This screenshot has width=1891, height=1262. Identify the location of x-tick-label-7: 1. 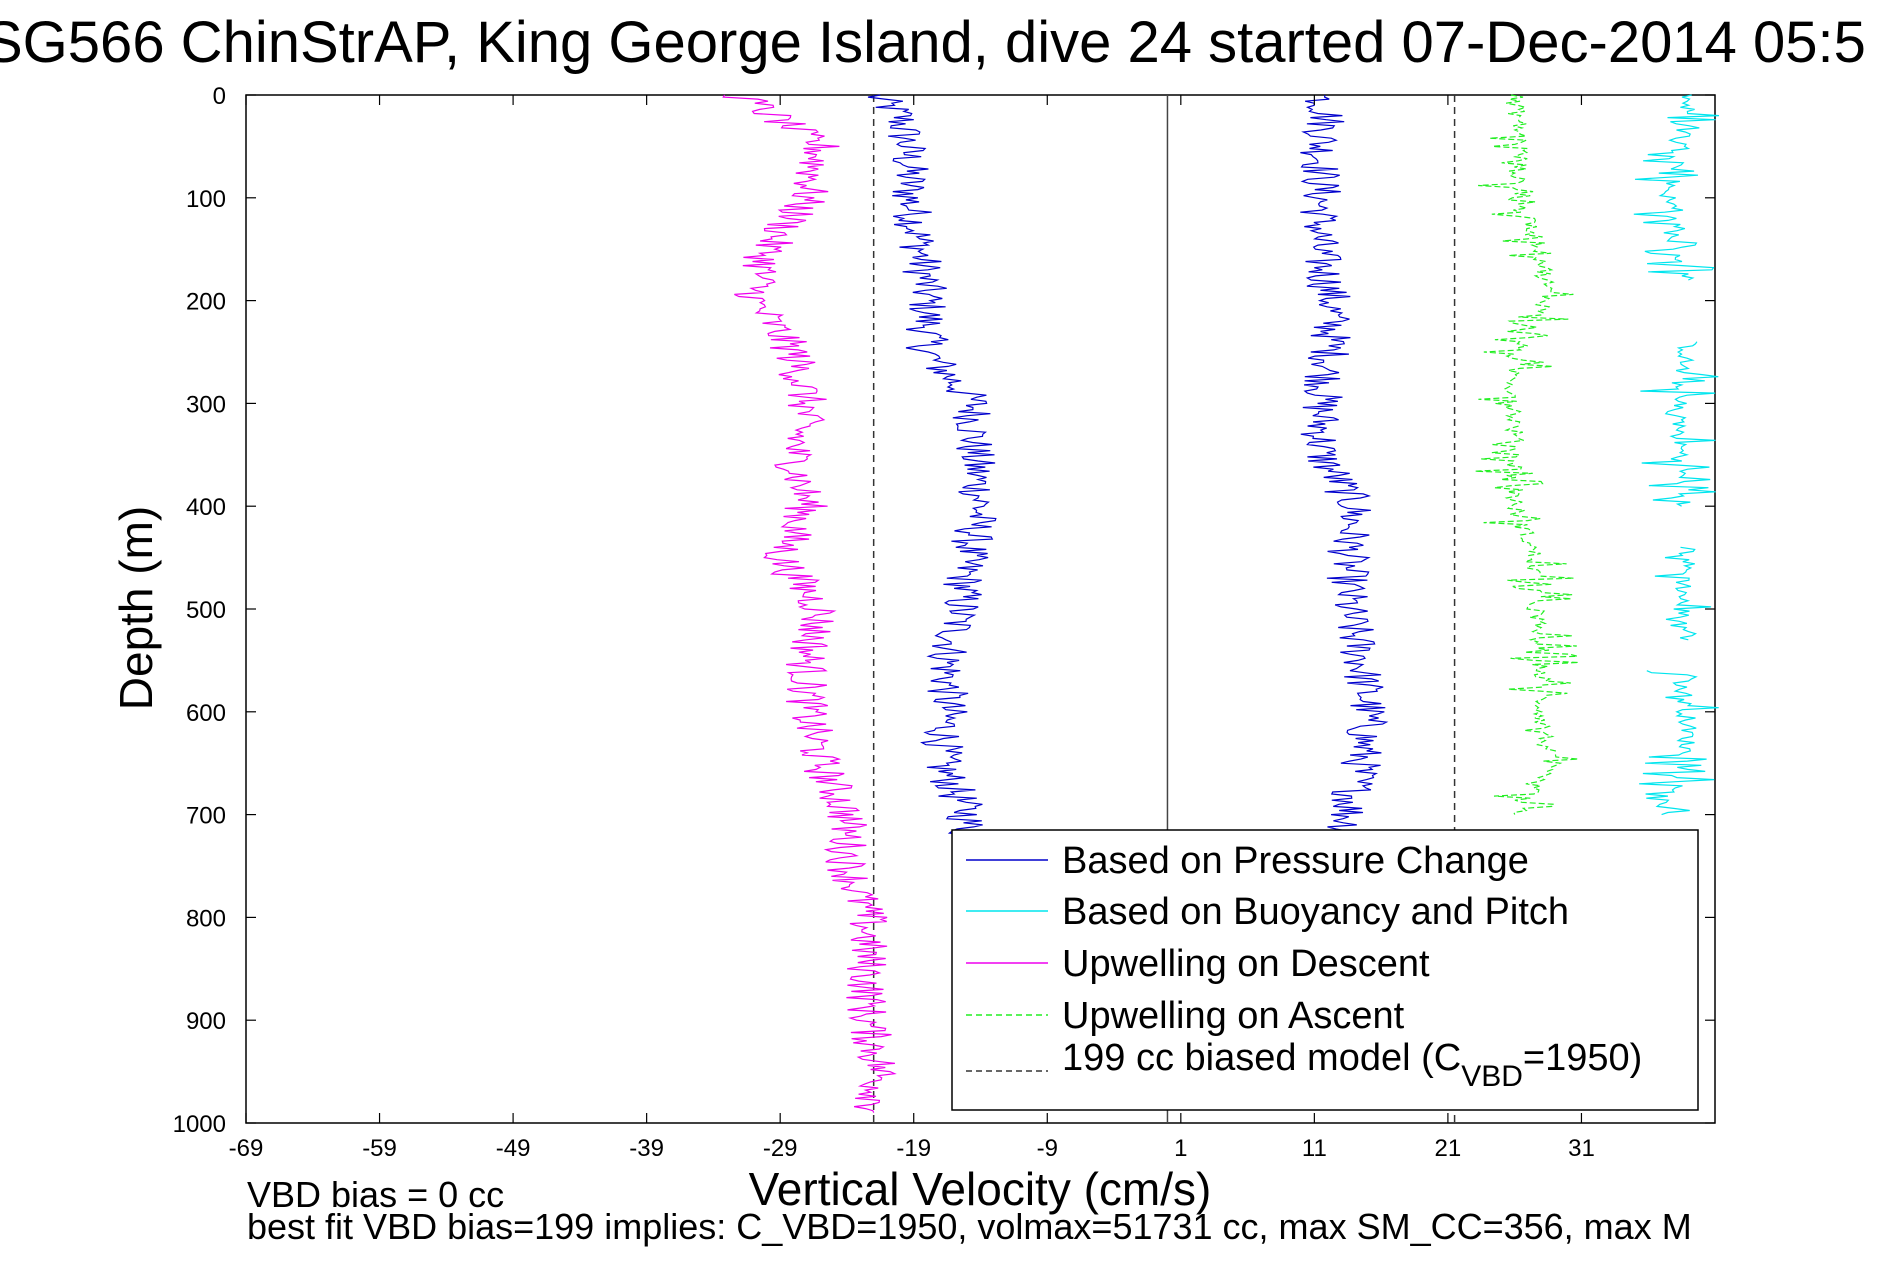
(1180, 1148).